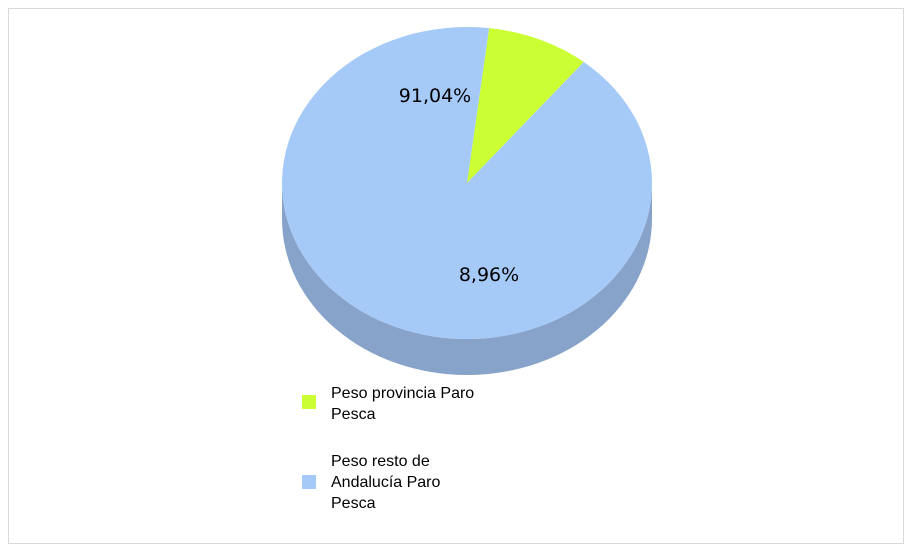 The image size is (912, 552). I want to click on pie-side-peso-resto, so click(467, 279).